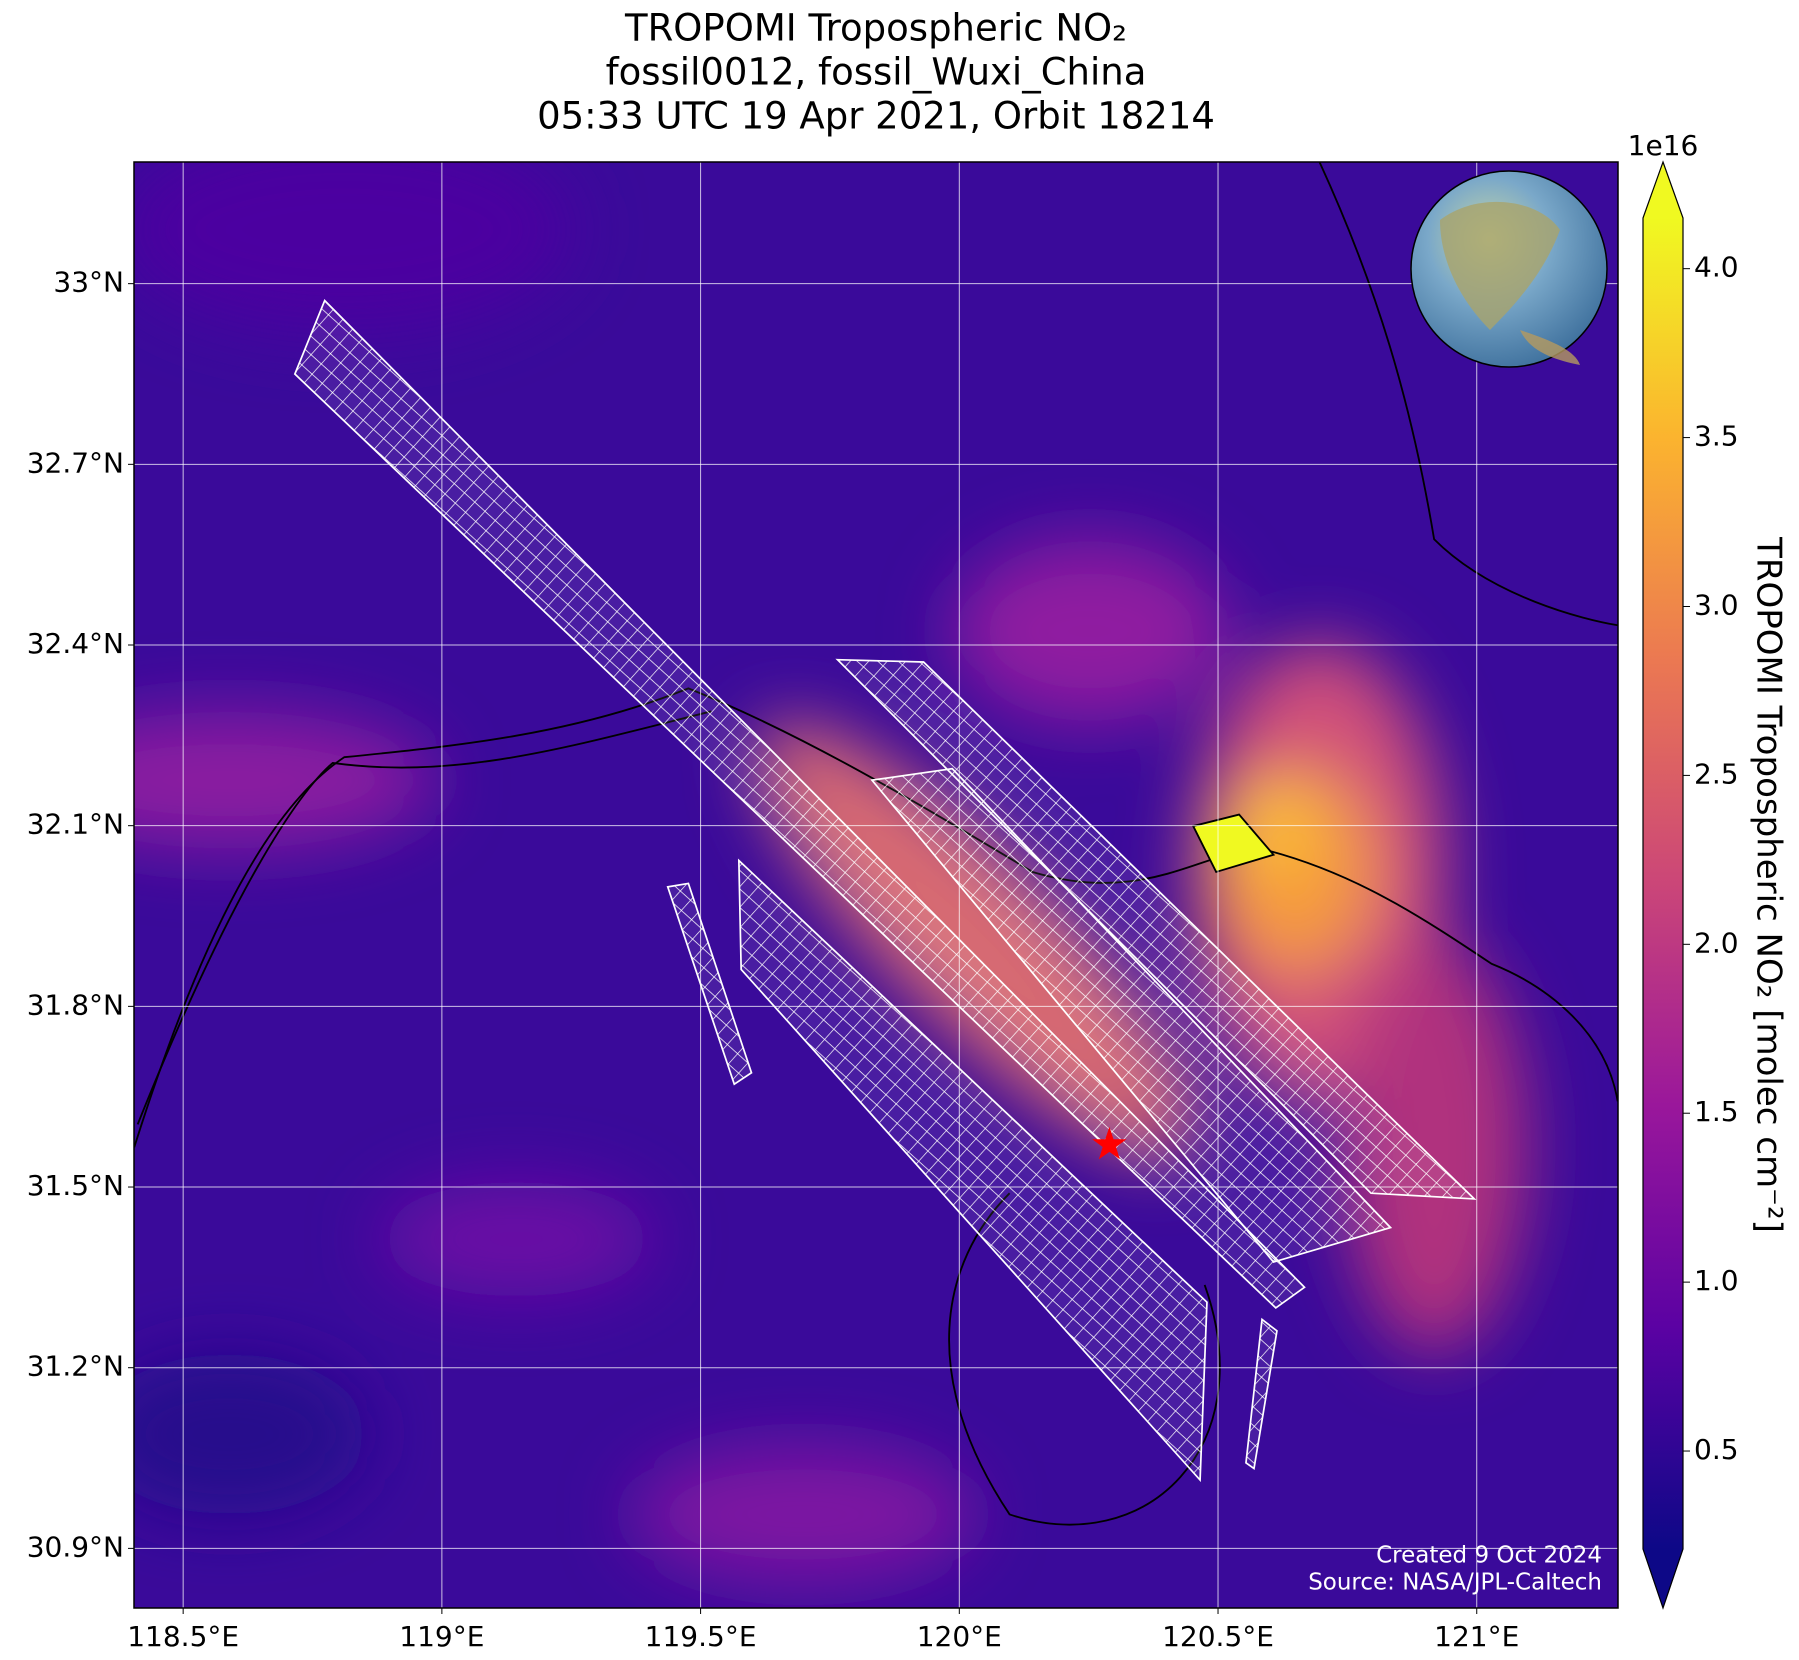 The height and width of the screenshot is (1660, 1799). What do you see at coordinates (441, 1636) in the screenshot?
I see `x-tick-label: 119°E` at bounding box center [441, 1636].